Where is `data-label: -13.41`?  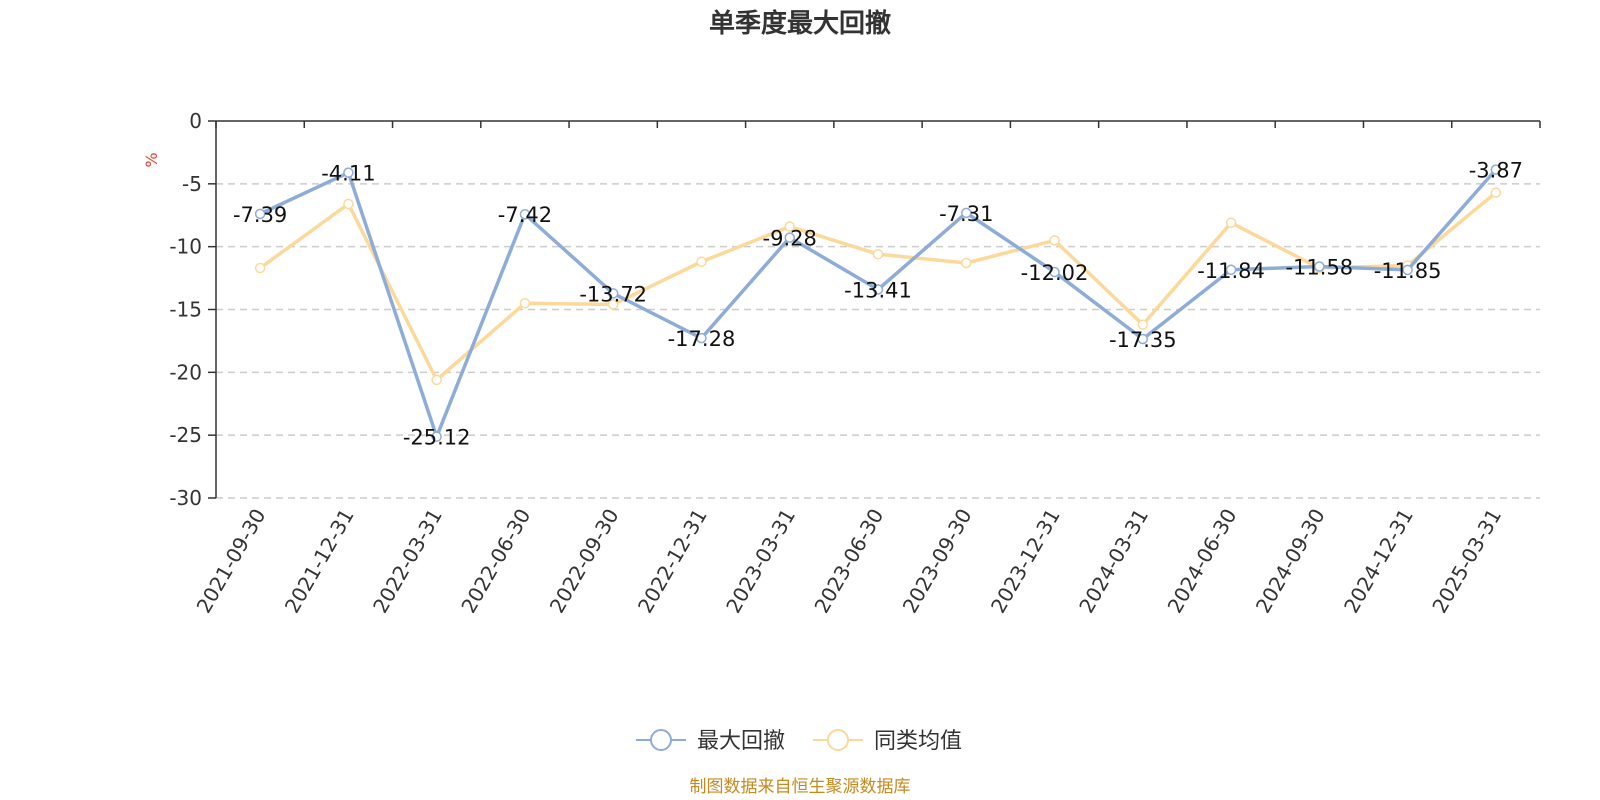 data-label: -13.41 is located at coordinates (878, 291).